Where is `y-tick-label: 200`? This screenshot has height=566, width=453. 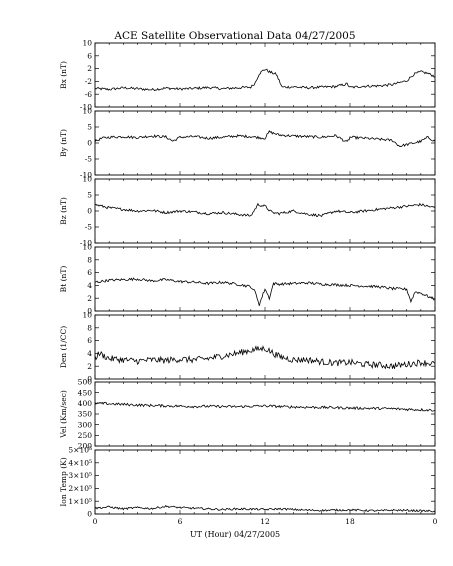 y-tick-label: 200 is located at coordinates (85, 446).